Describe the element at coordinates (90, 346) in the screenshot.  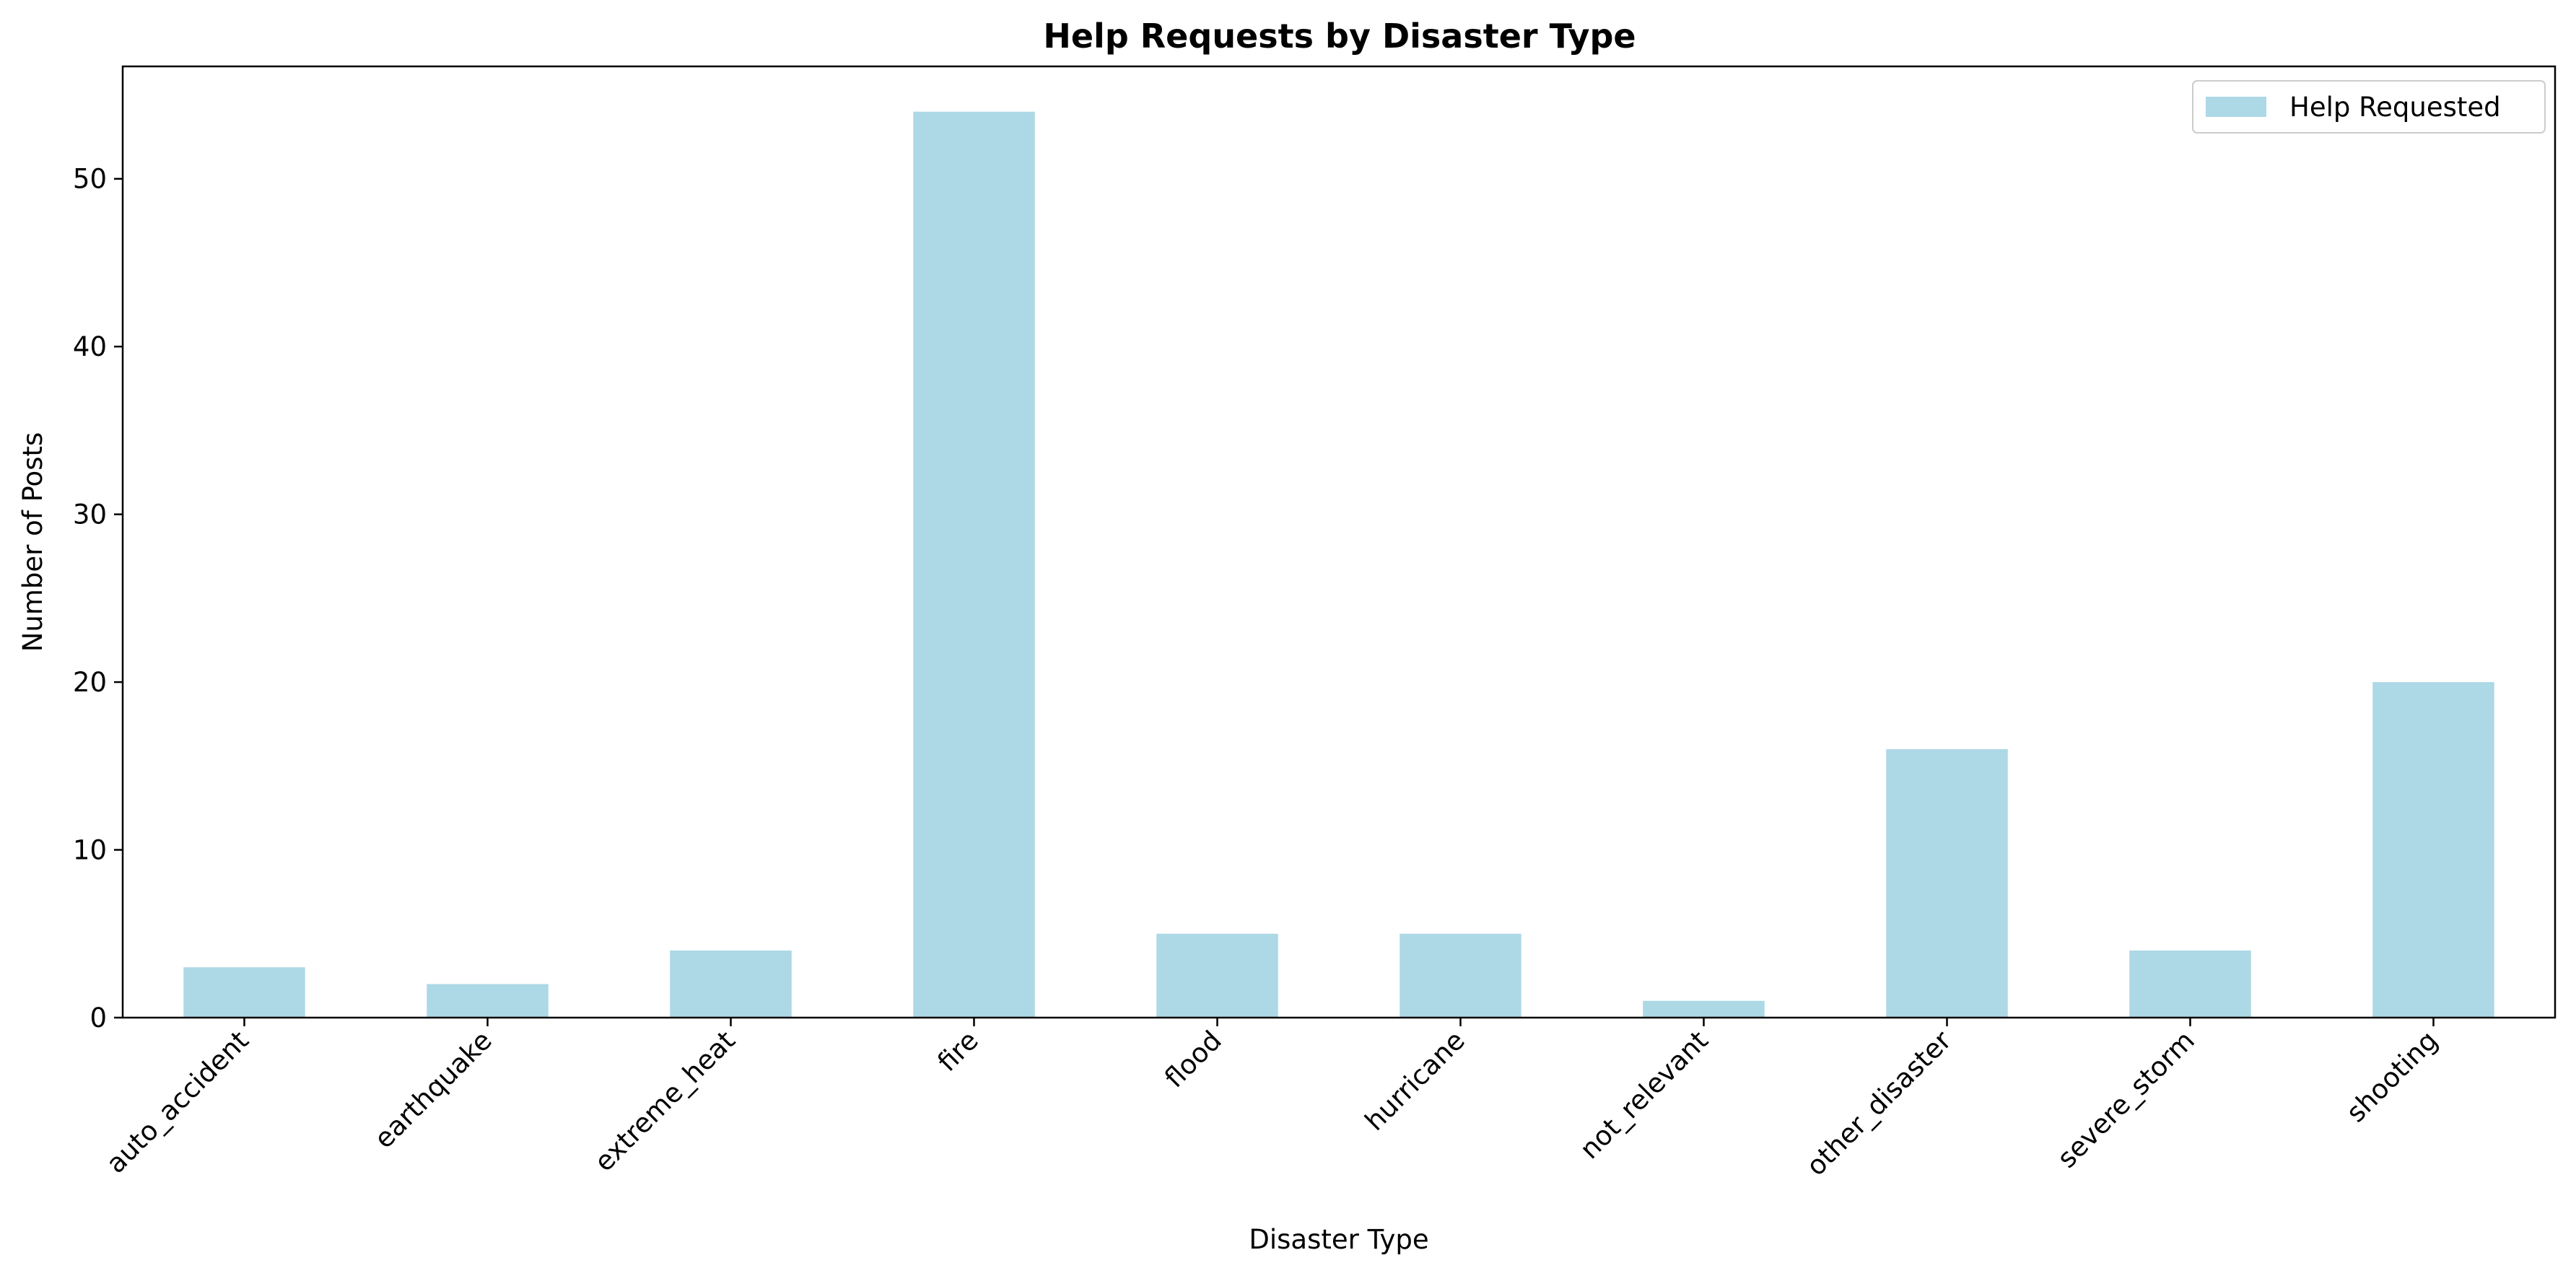
I see `y-tick-label: 40` at that location.